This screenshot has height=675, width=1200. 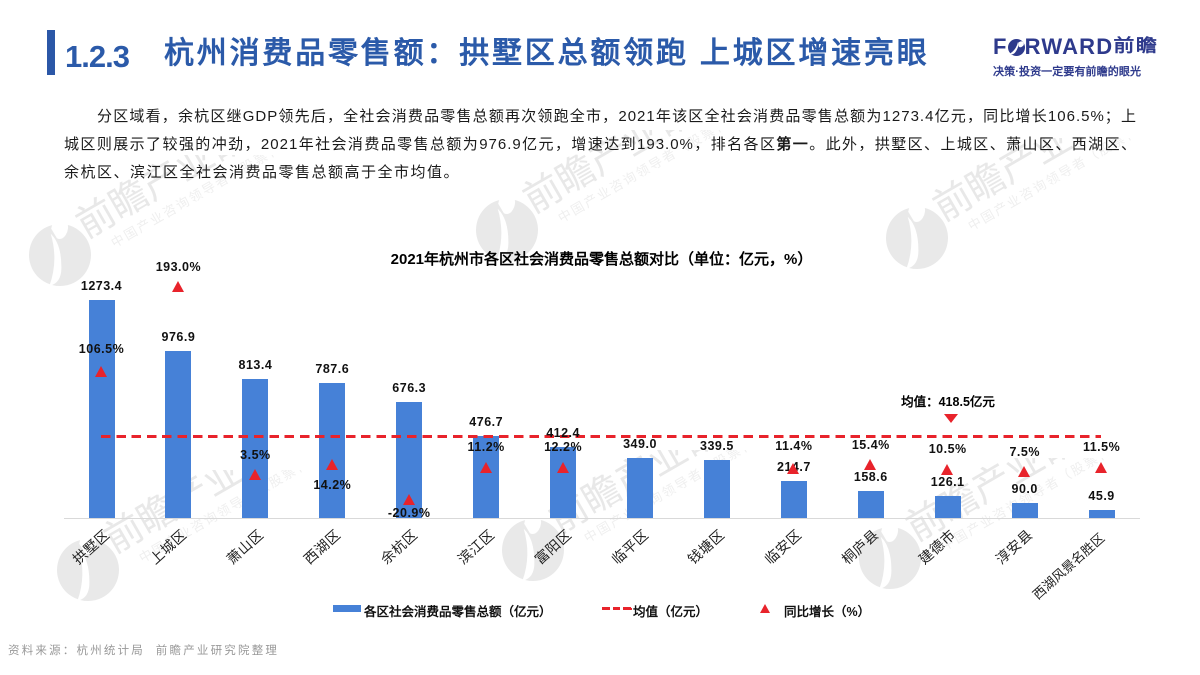 I want to click on svg-text: 中国产业咨询领导者（股票代码, so click(x=675, y=498).